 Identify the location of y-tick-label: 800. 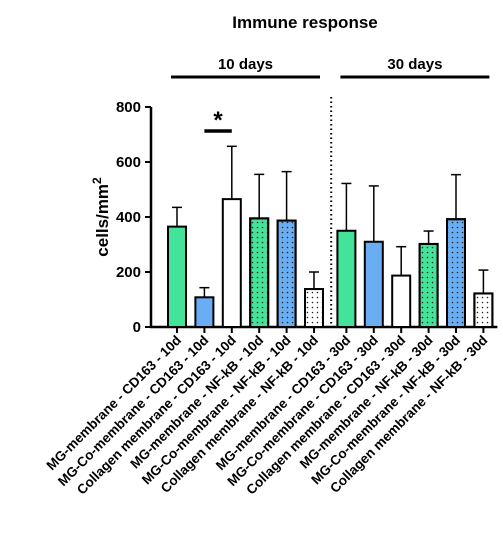
(128, 107).